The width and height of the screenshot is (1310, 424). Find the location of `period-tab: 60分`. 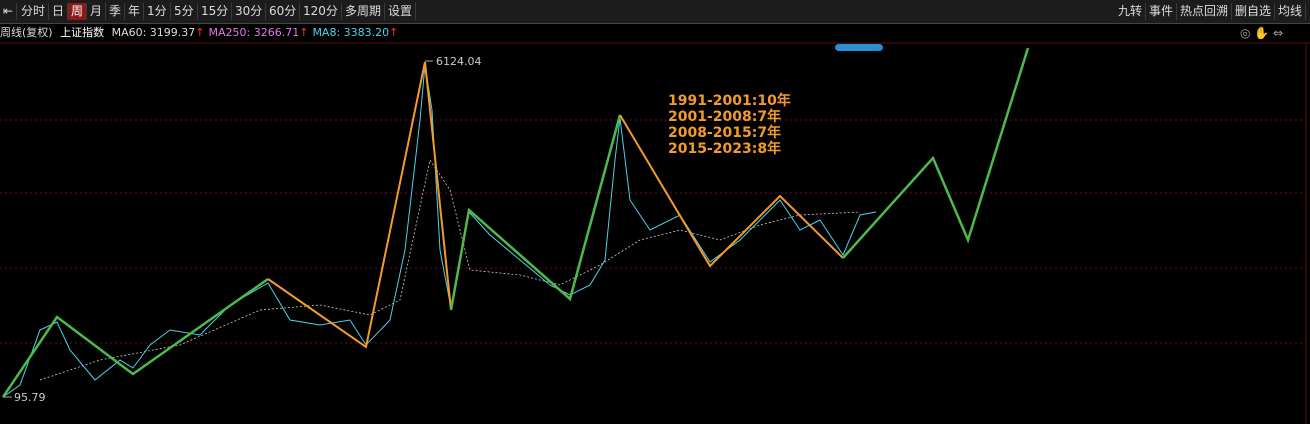

period-tab: 60分 is located at coordinates (283, 11).